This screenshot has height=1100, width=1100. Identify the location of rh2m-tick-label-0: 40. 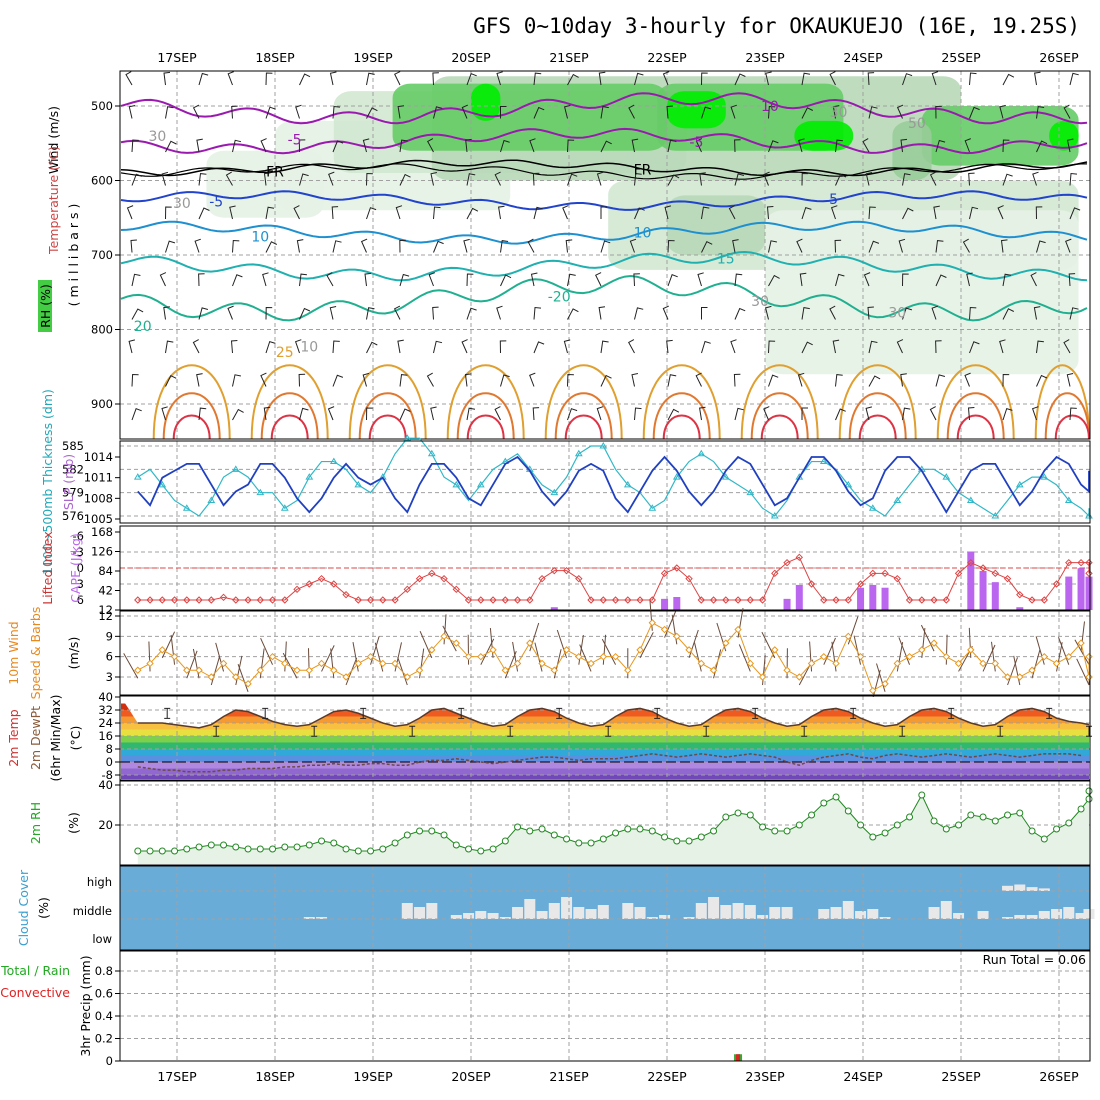
(105, 785).